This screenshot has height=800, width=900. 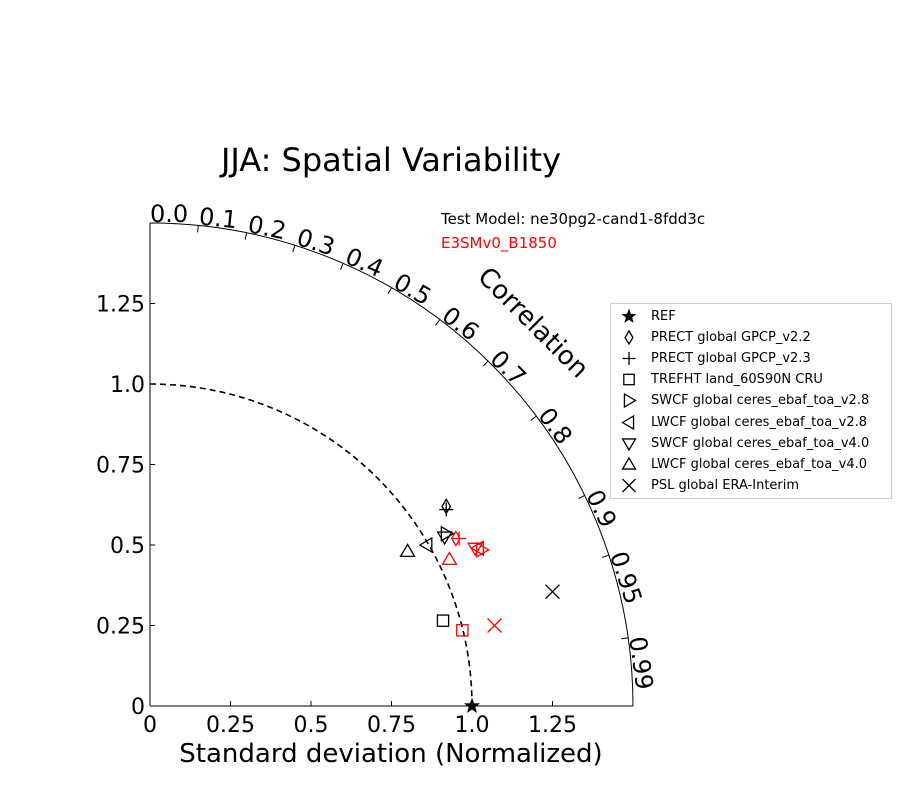 I want to click on chart-title: JJA: Spatial Variability, so click(x=390, y=160).